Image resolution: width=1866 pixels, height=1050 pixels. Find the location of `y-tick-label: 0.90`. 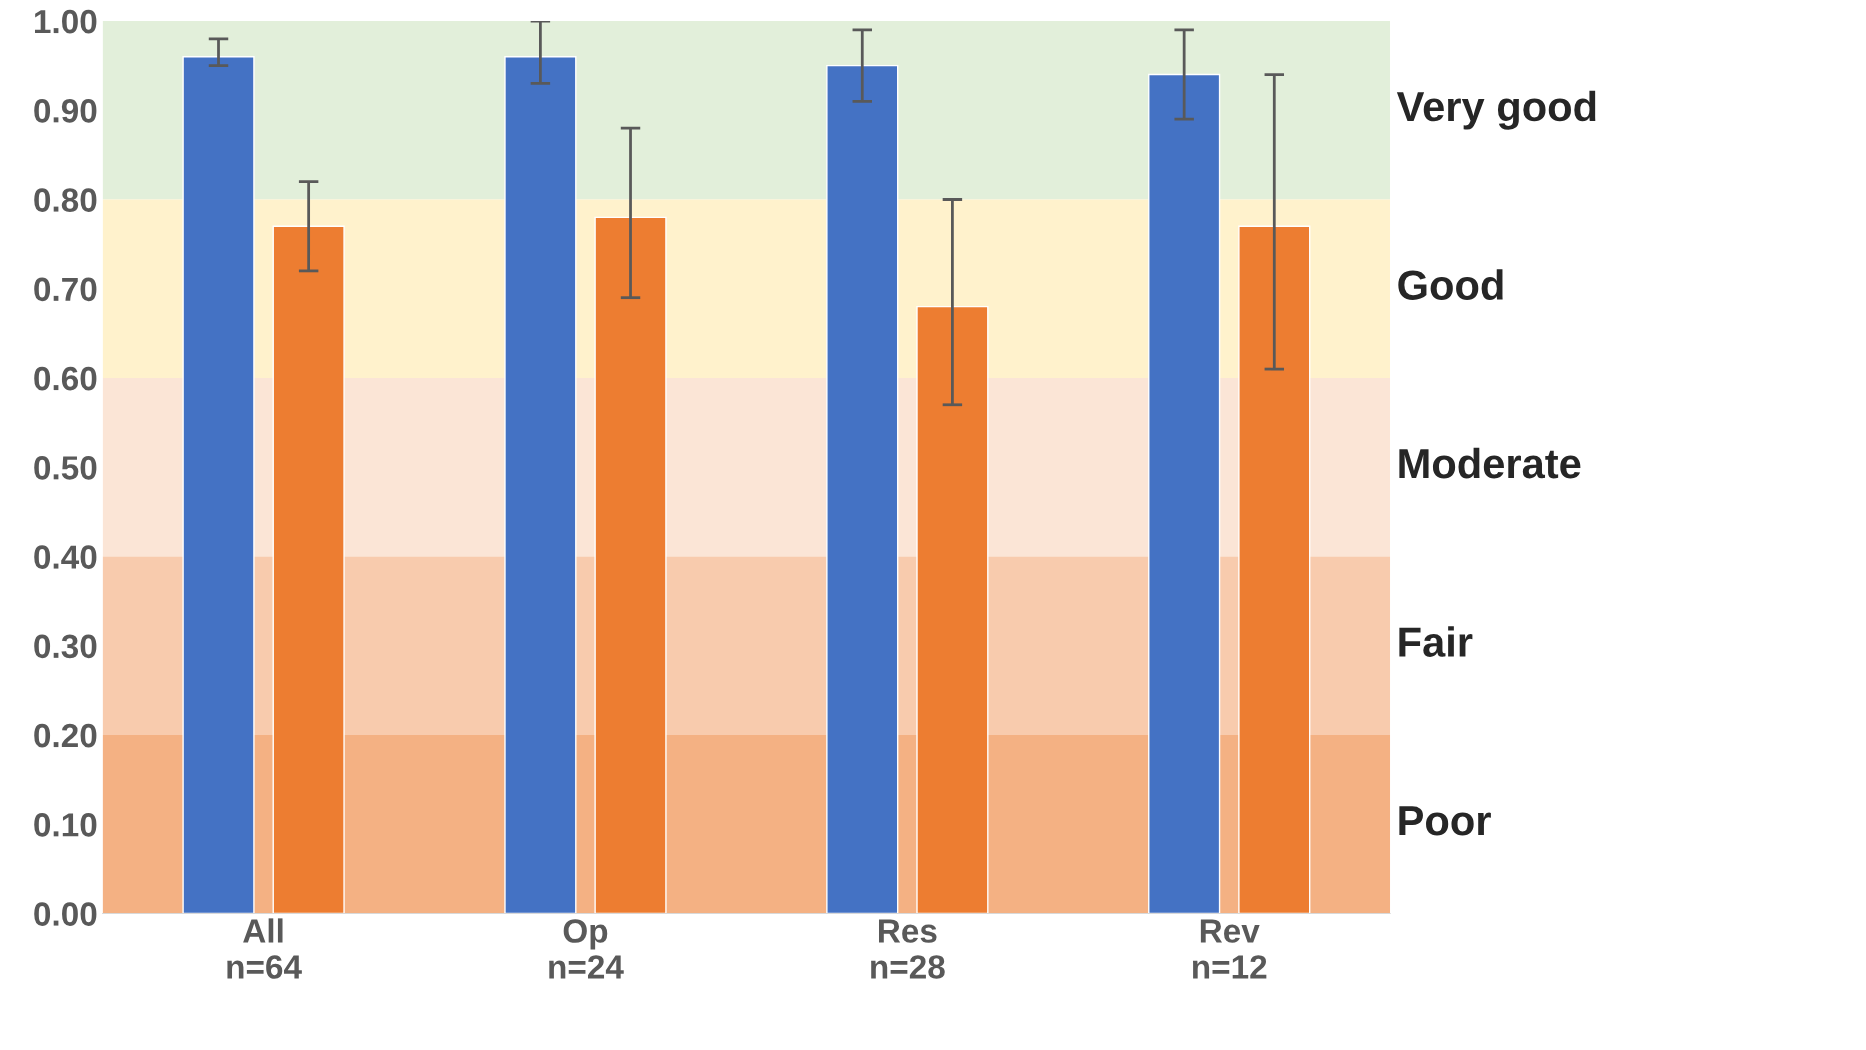

y-tick-label: 0.90 is located at coordinates (65, 111).